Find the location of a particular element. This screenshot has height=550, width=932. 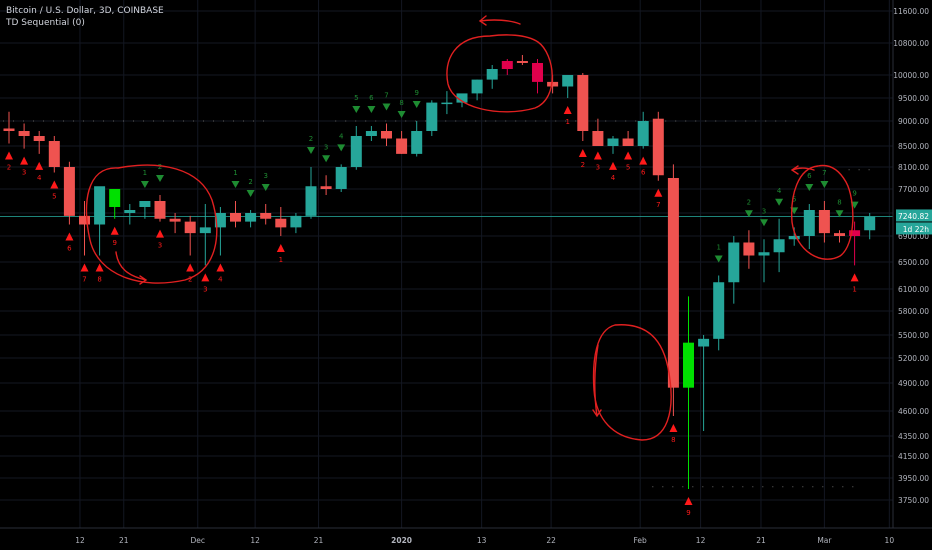

price-tick-label: 4900.00 is located at coordinates (913, 383).